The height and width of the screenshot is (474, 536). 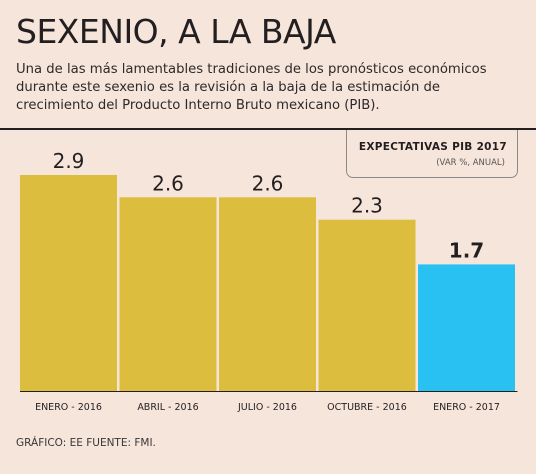 What do you see at coordinates (268, 129) in the screenshot?
I see `header-divider` at bounding box center [268, 129].